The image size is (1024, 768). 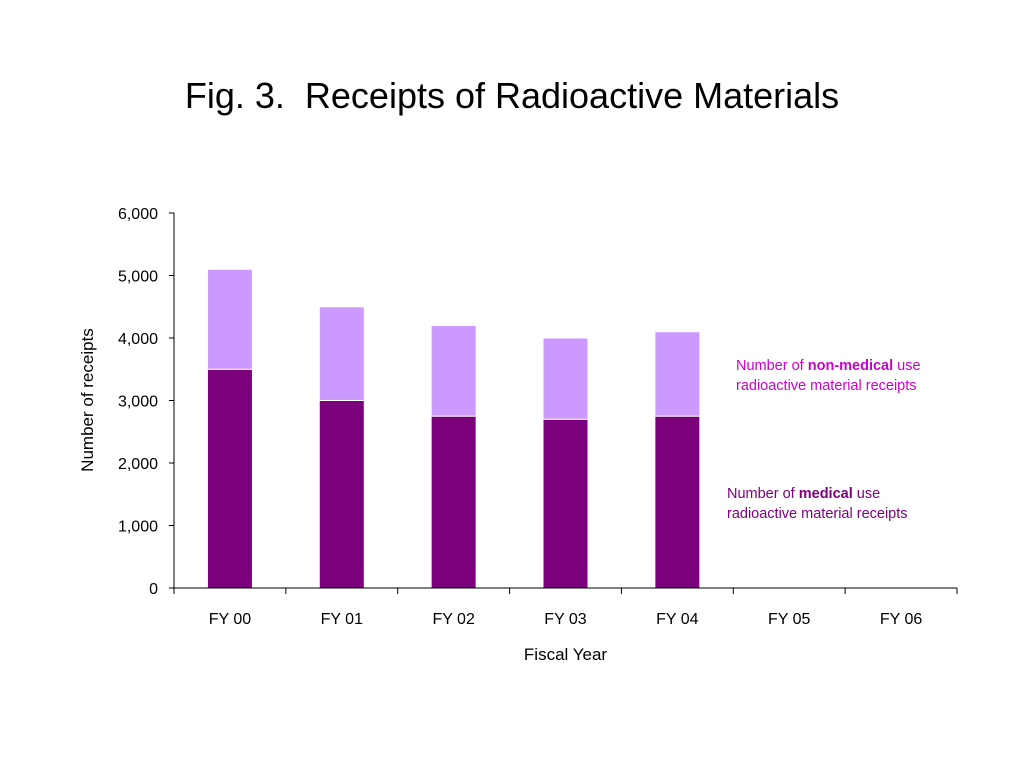 I want to click on x-tick-label: FY 03, so click(x=565, y=619).